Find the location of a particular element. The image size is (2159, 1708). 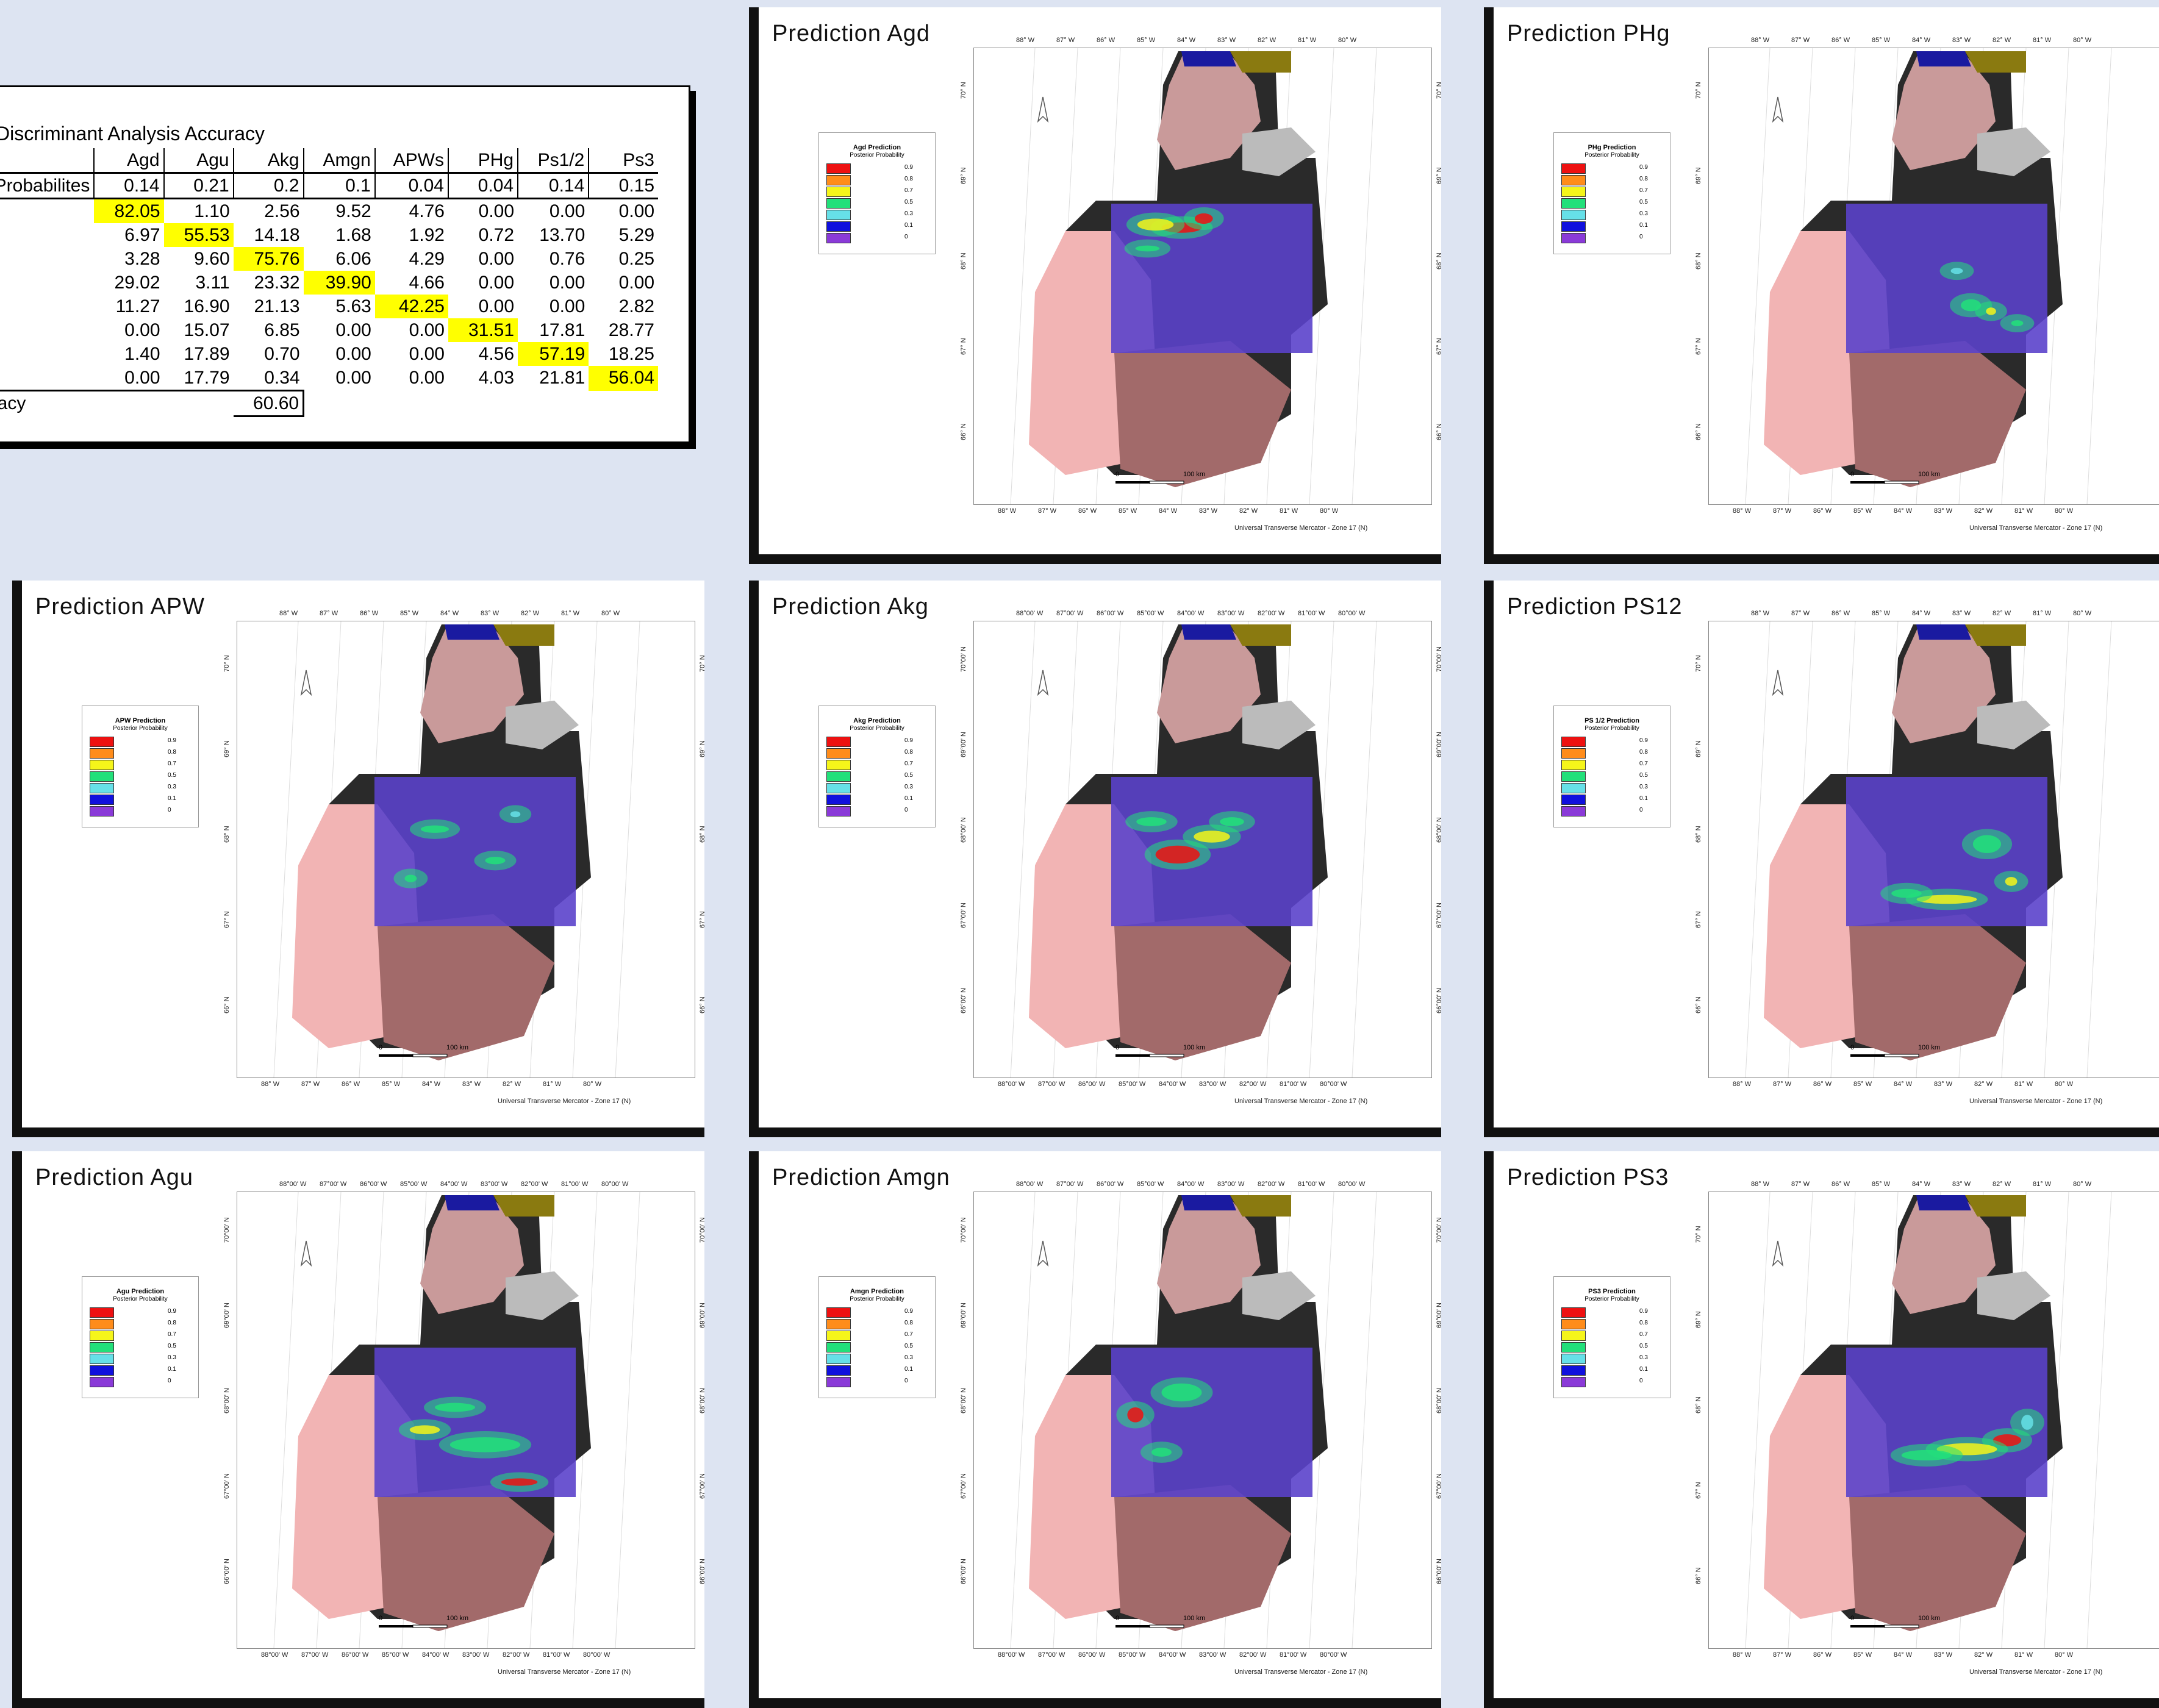

longitude-tick-label: 87°00' W is located at coordinates (333, 1185).